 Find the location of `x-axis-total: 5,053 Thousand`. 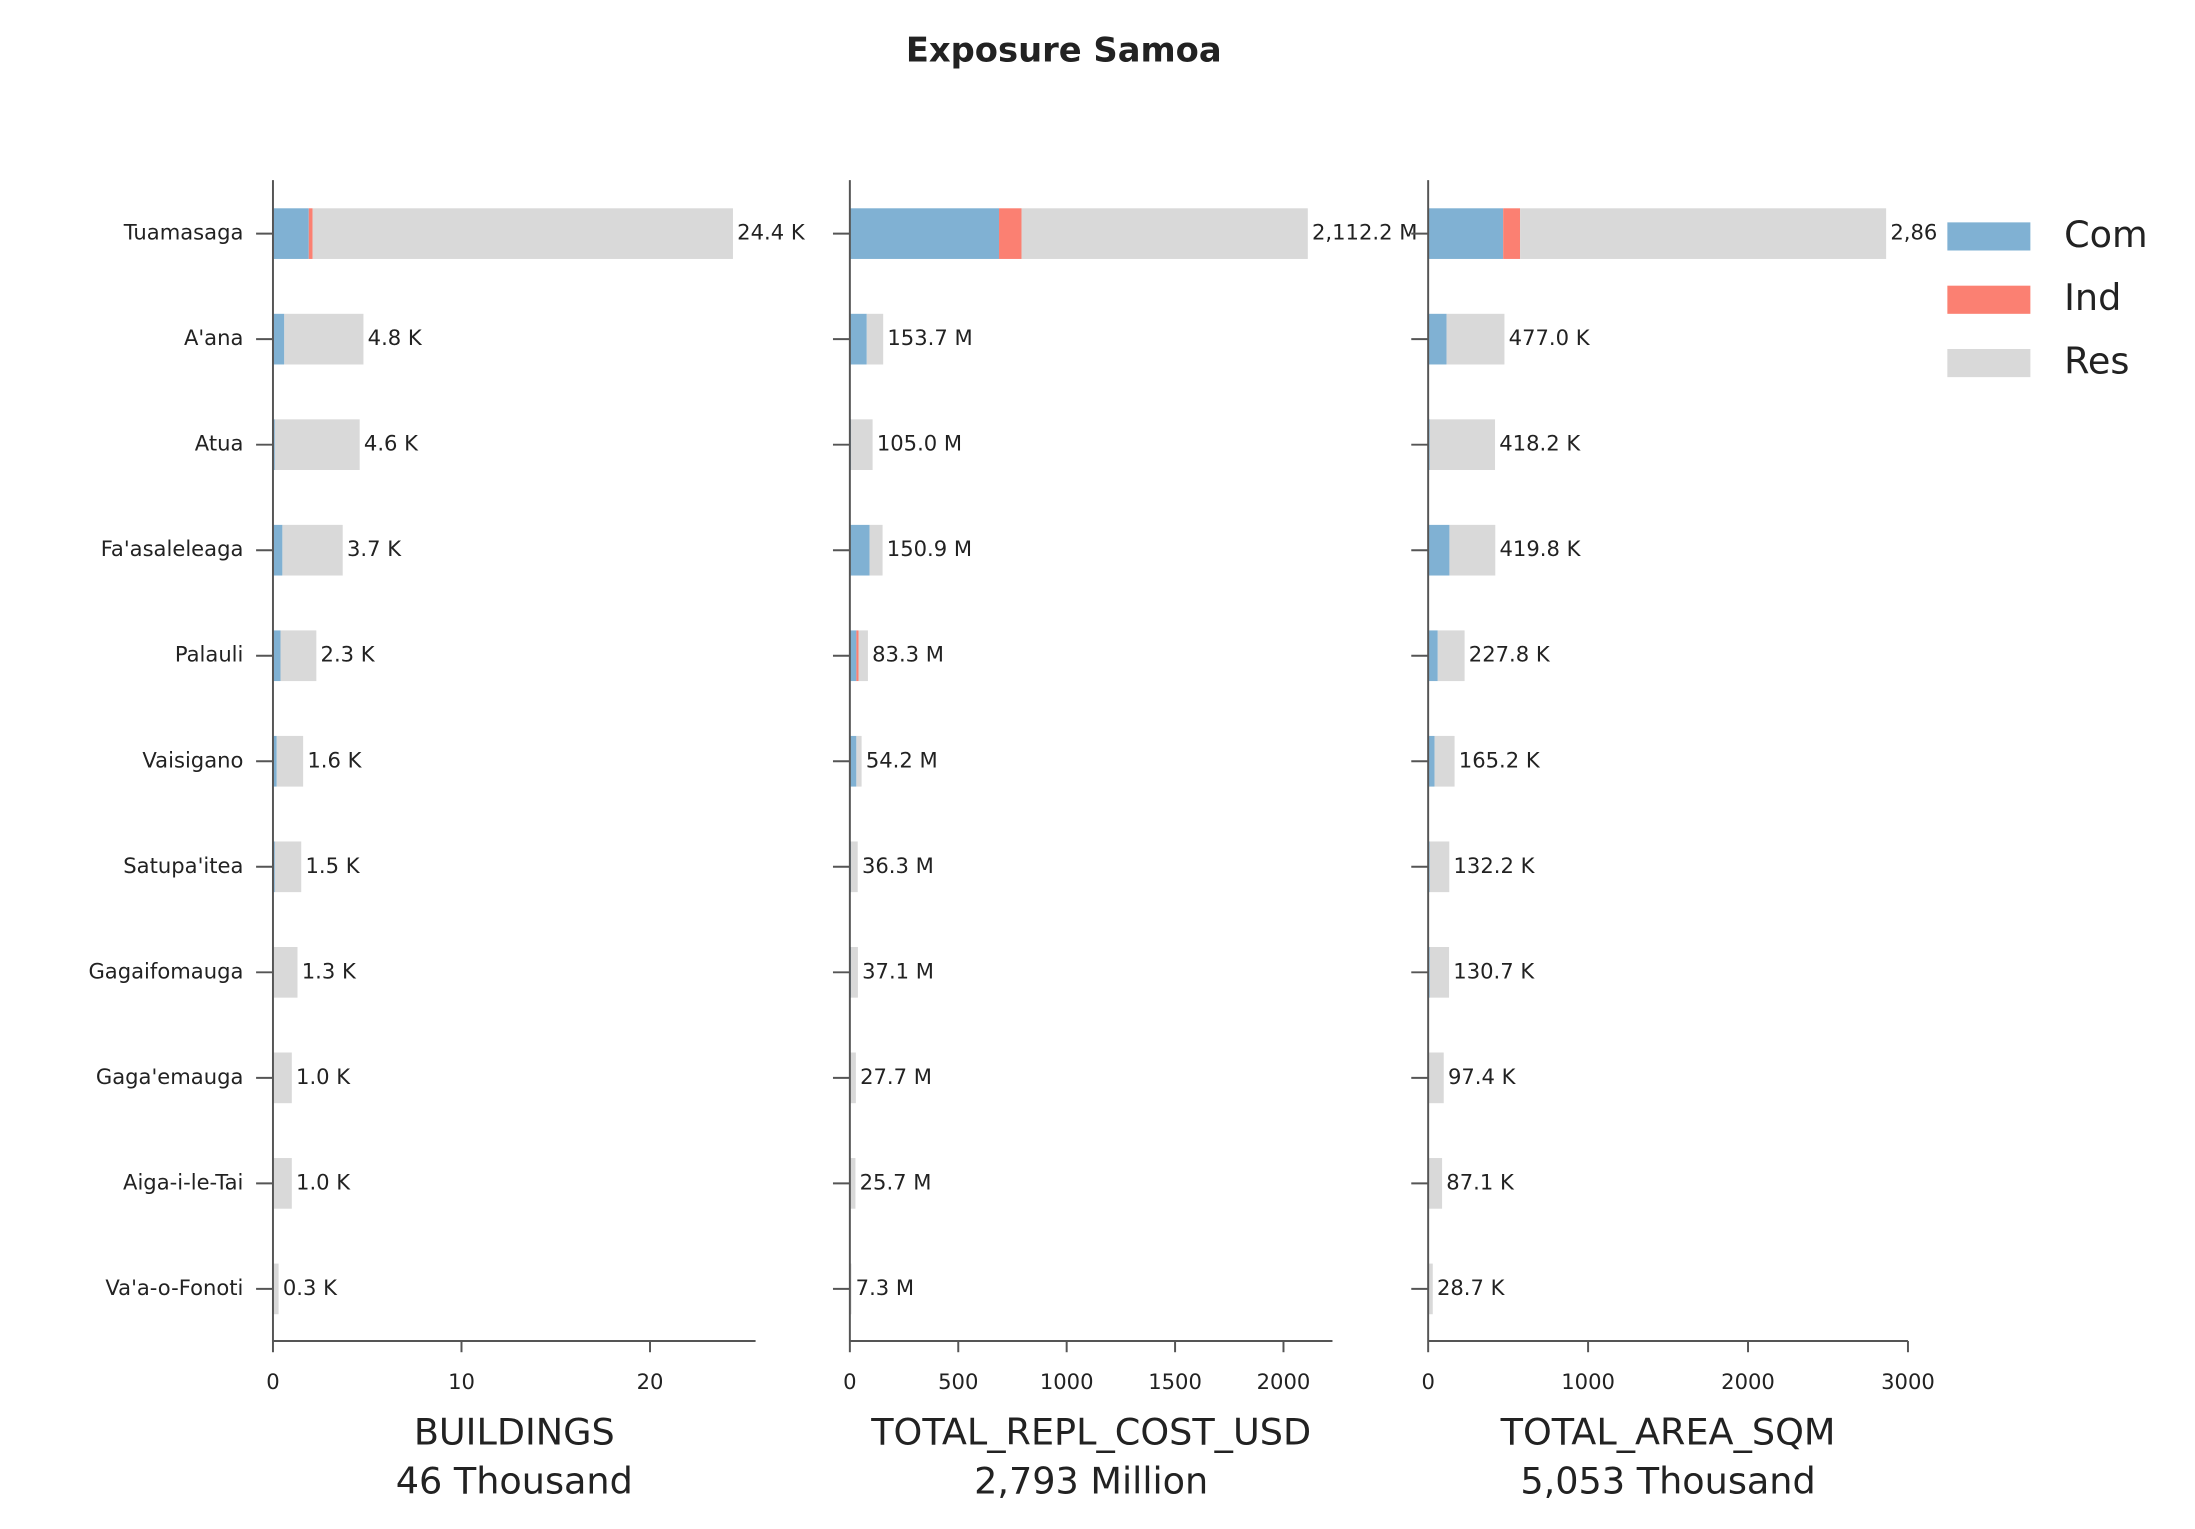

x-axis-total: 5,053 Thousand is located at coordinates (1667, 1481).